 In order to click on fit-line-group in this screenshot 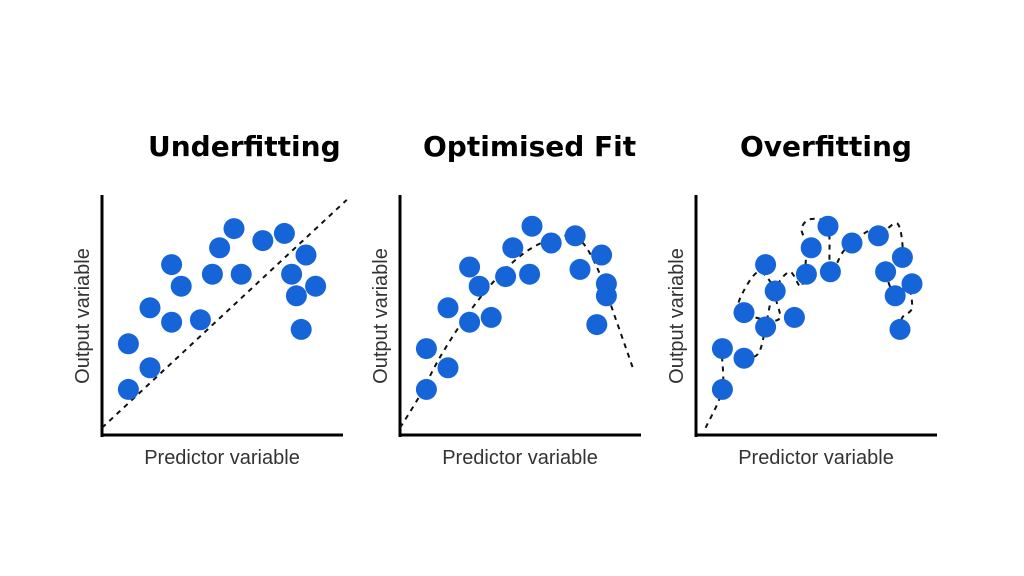, I will do `click(224, 314)`.